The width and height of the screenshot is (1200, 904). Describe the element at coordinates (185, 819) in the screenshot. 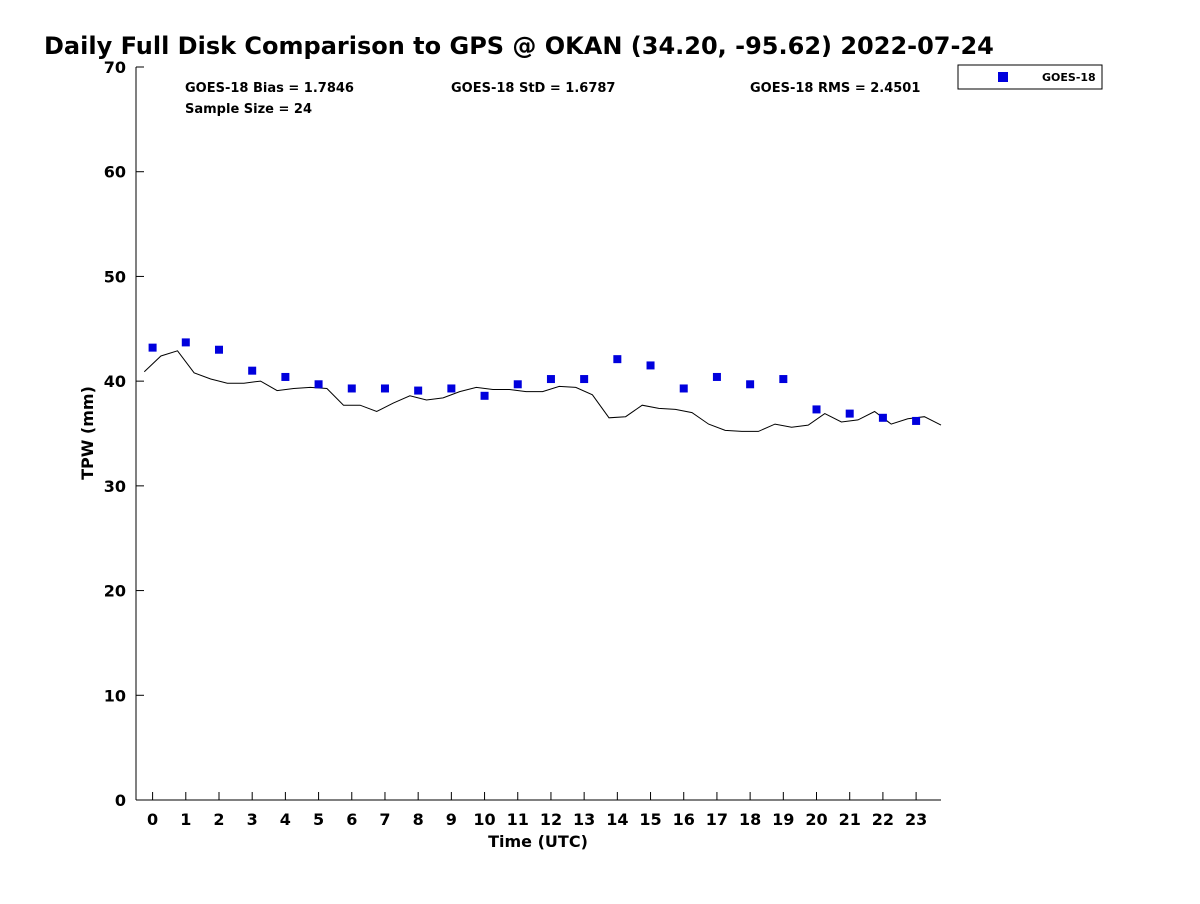

I see `x-tick-label: 1` at that location.